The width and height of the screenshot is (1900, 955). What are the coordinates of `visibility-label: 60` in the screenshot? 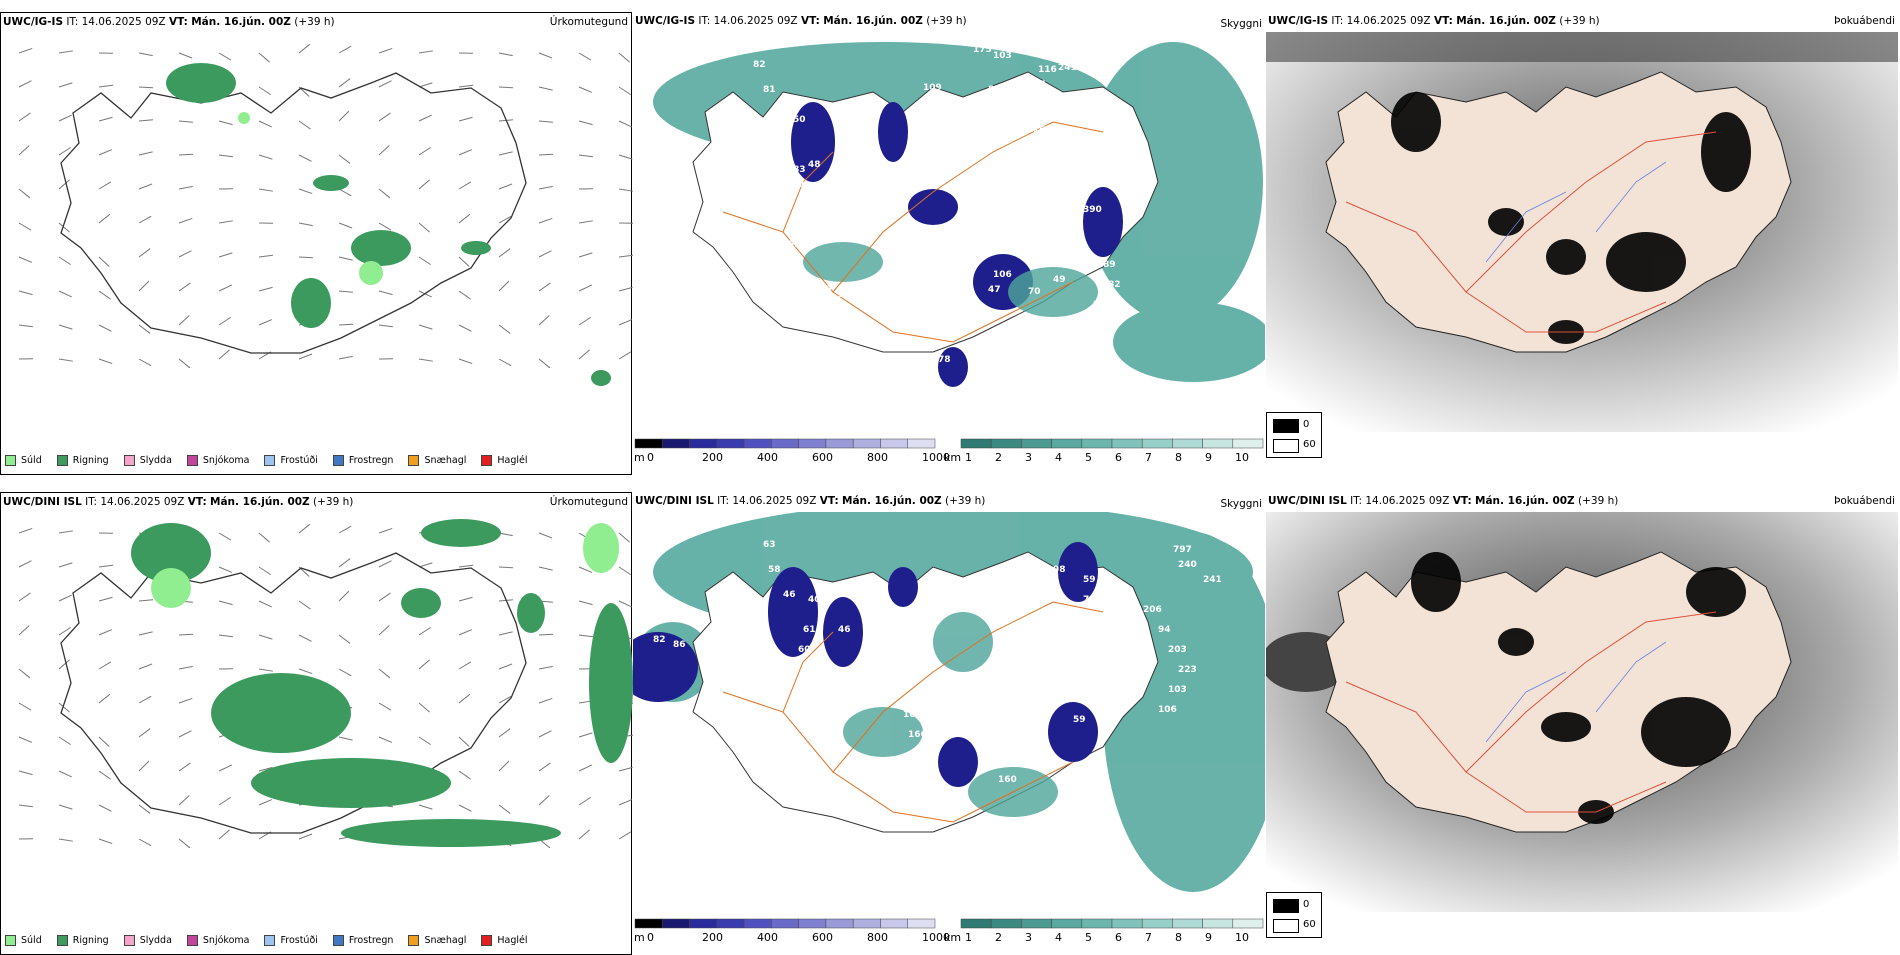 It's located at (804, 650).